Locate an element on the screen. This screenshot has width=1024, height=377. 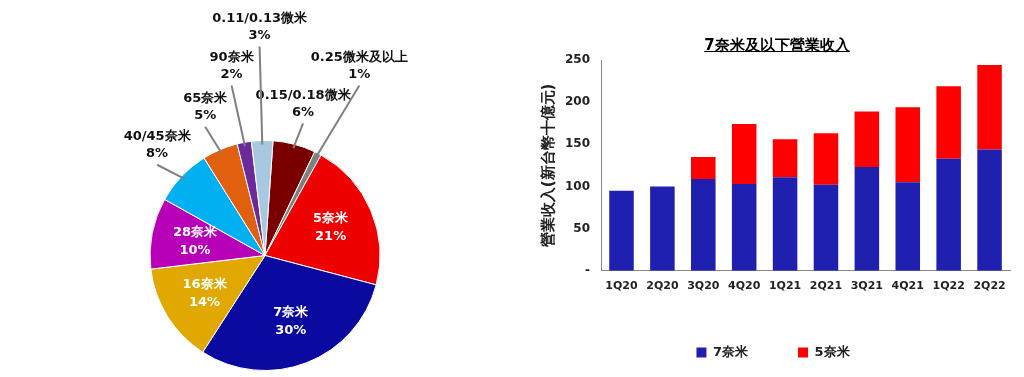
x-tick-label: 1Q21 is located at coordinates (785, 286).